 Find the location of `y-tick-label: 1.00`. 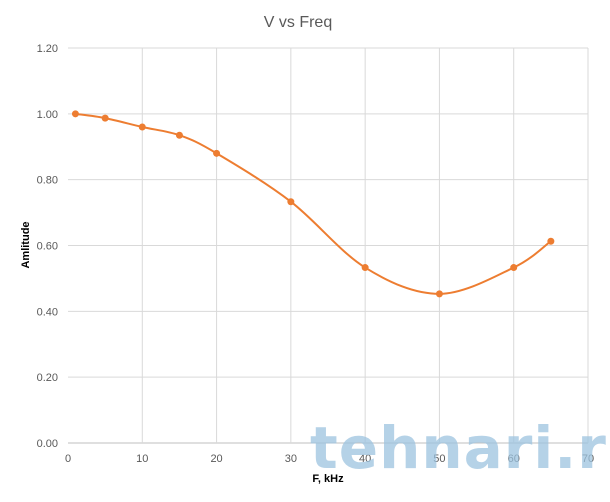

y-tick-label: 1.00 is located at coordinates (47, 115).